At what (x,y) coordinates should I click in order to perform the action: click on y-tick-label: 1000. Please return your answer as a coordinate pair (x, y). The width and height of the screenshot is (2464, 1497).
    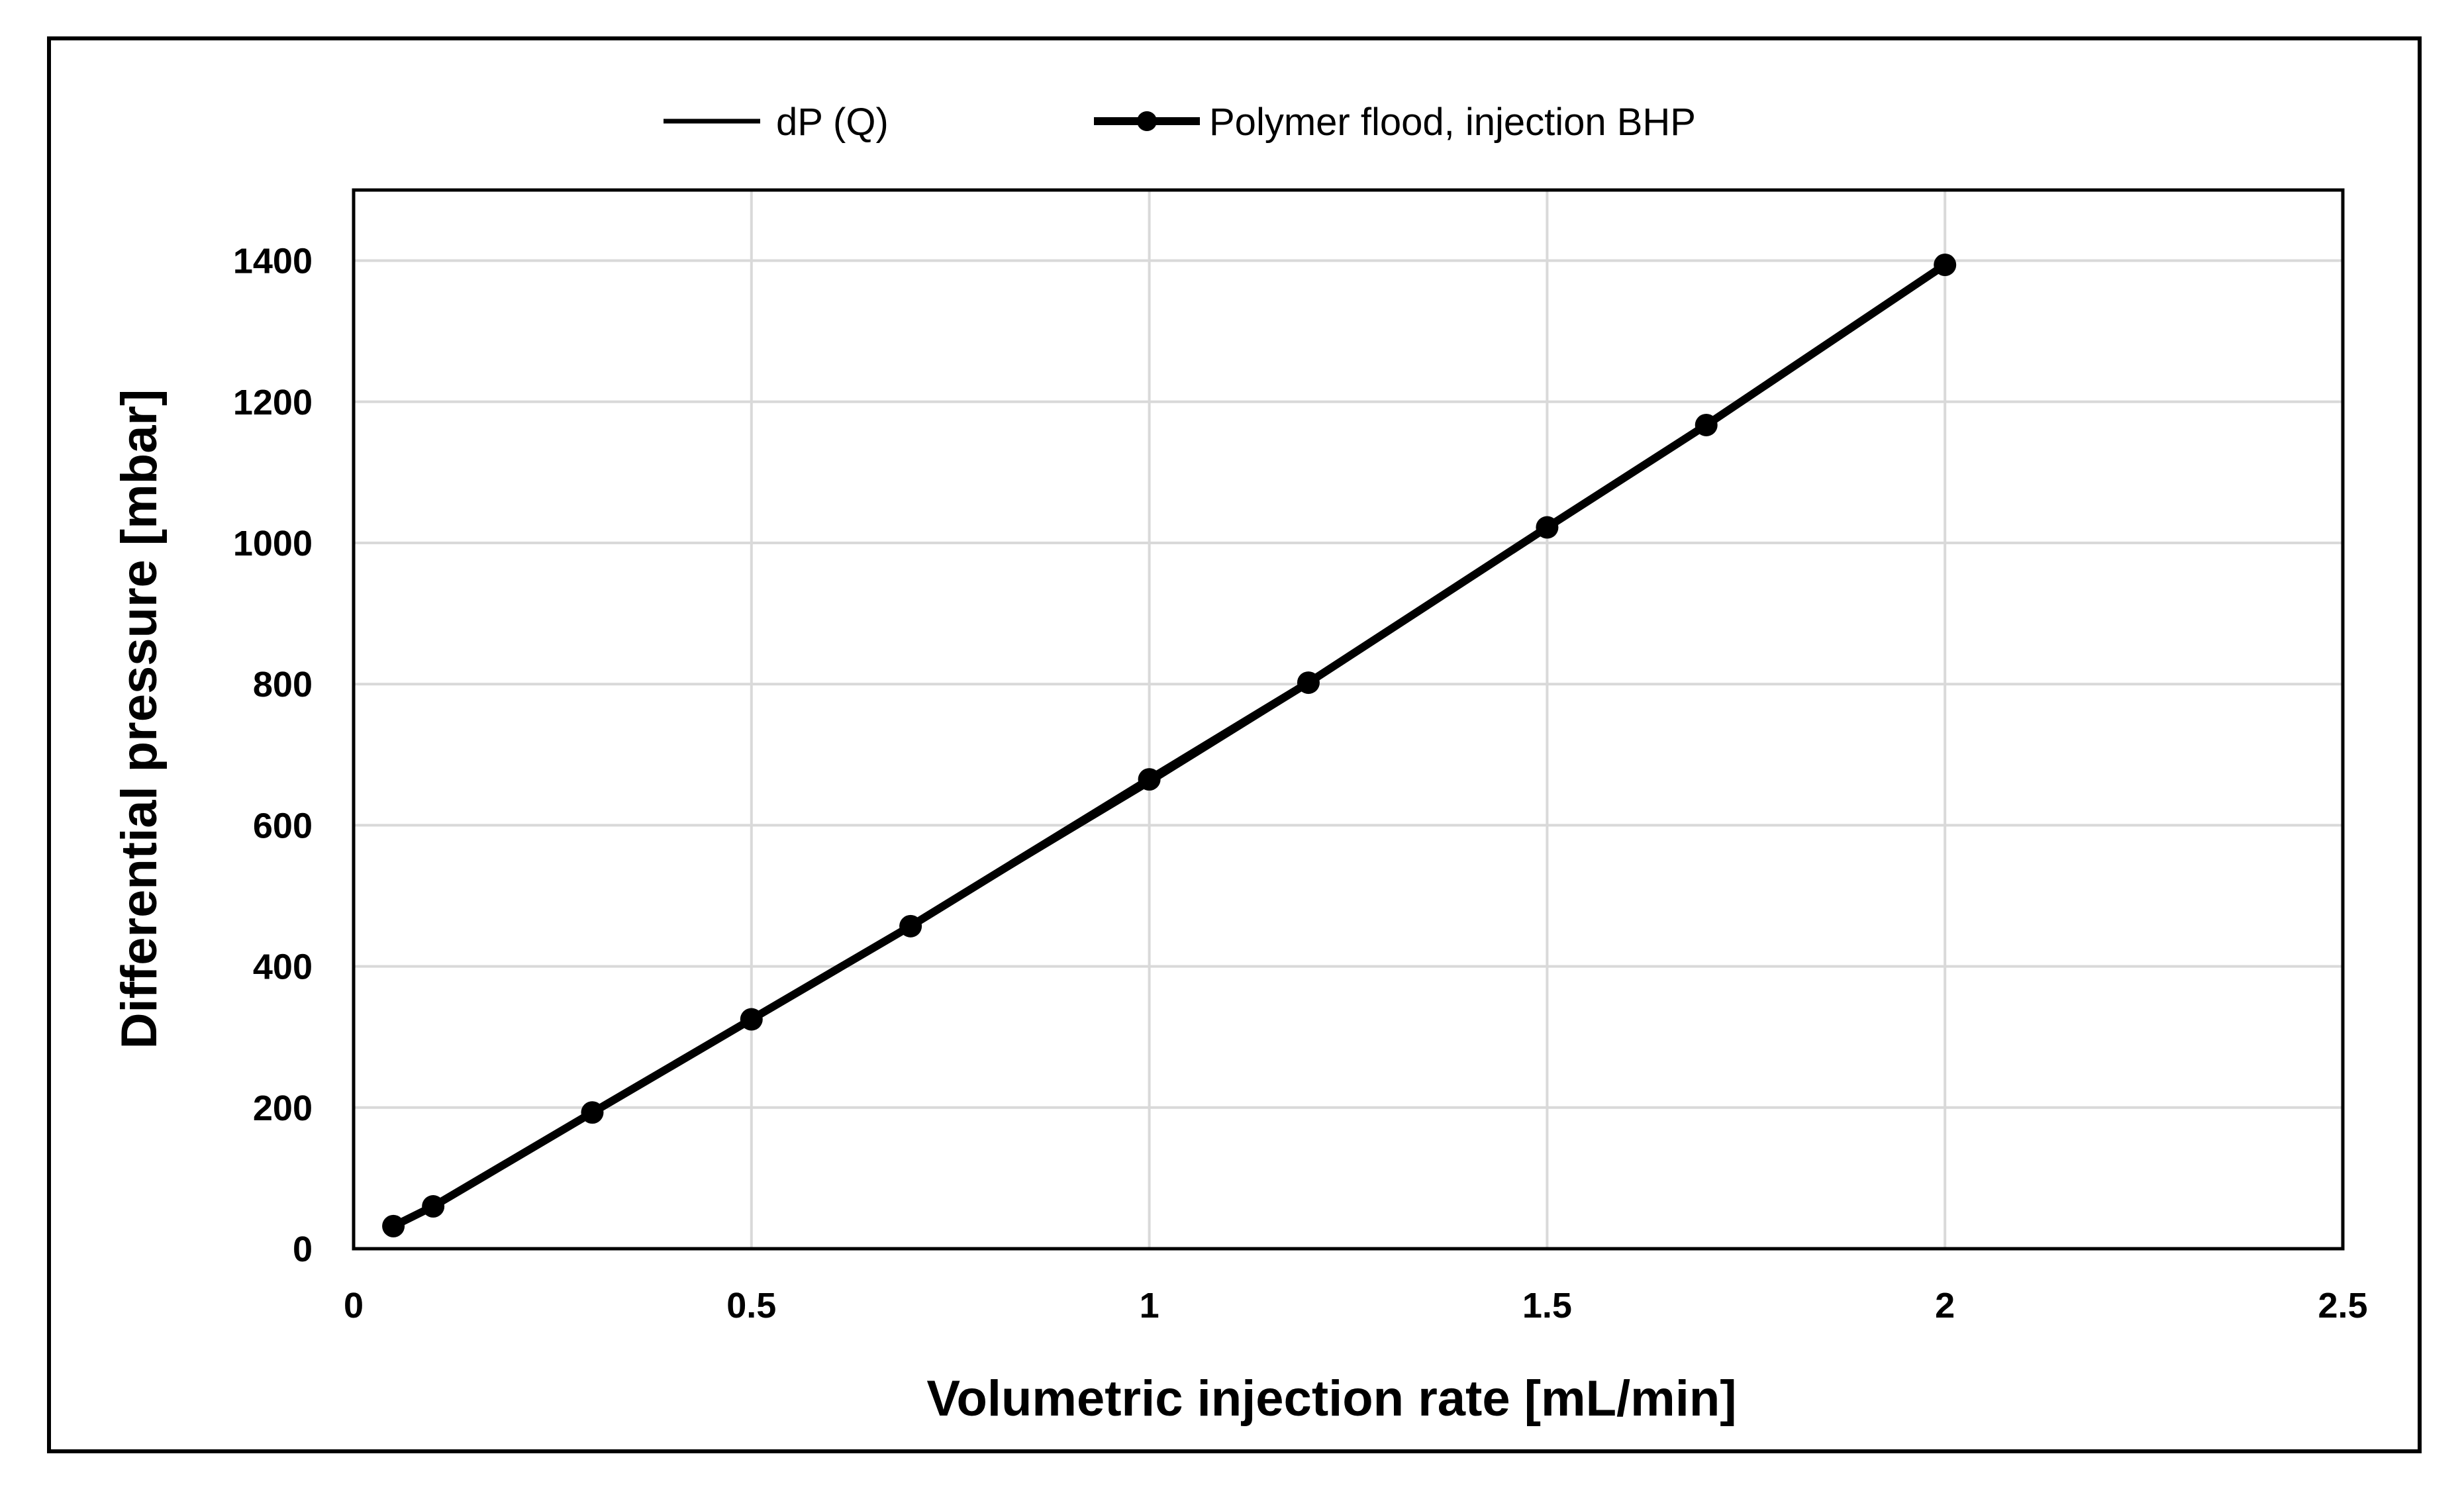
    Looking at the image, I should click on (273, 543).